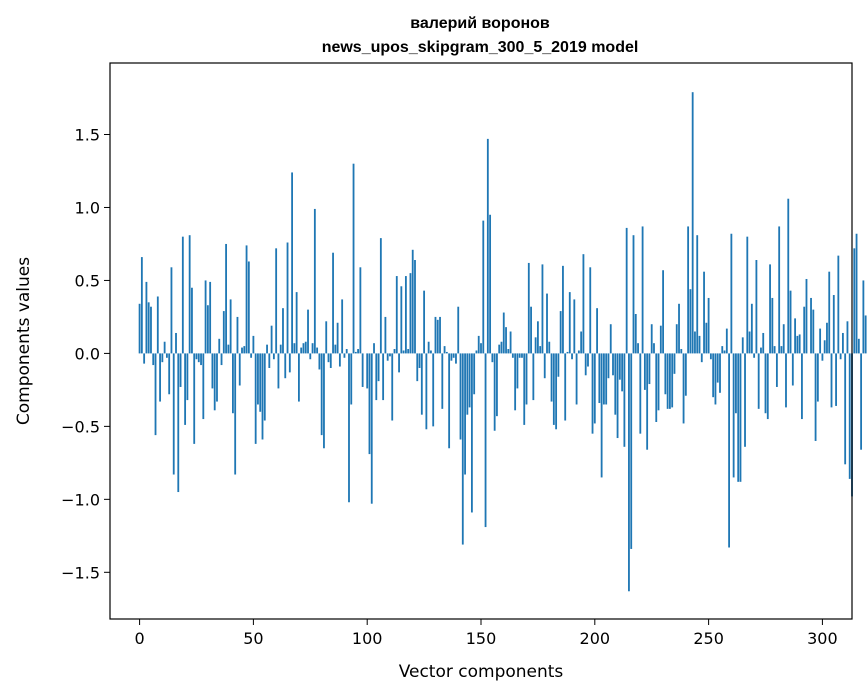  Describe the element at coordinates (80, 499) in the screenshot. I see `y-tick-label: −1.0` at that location.